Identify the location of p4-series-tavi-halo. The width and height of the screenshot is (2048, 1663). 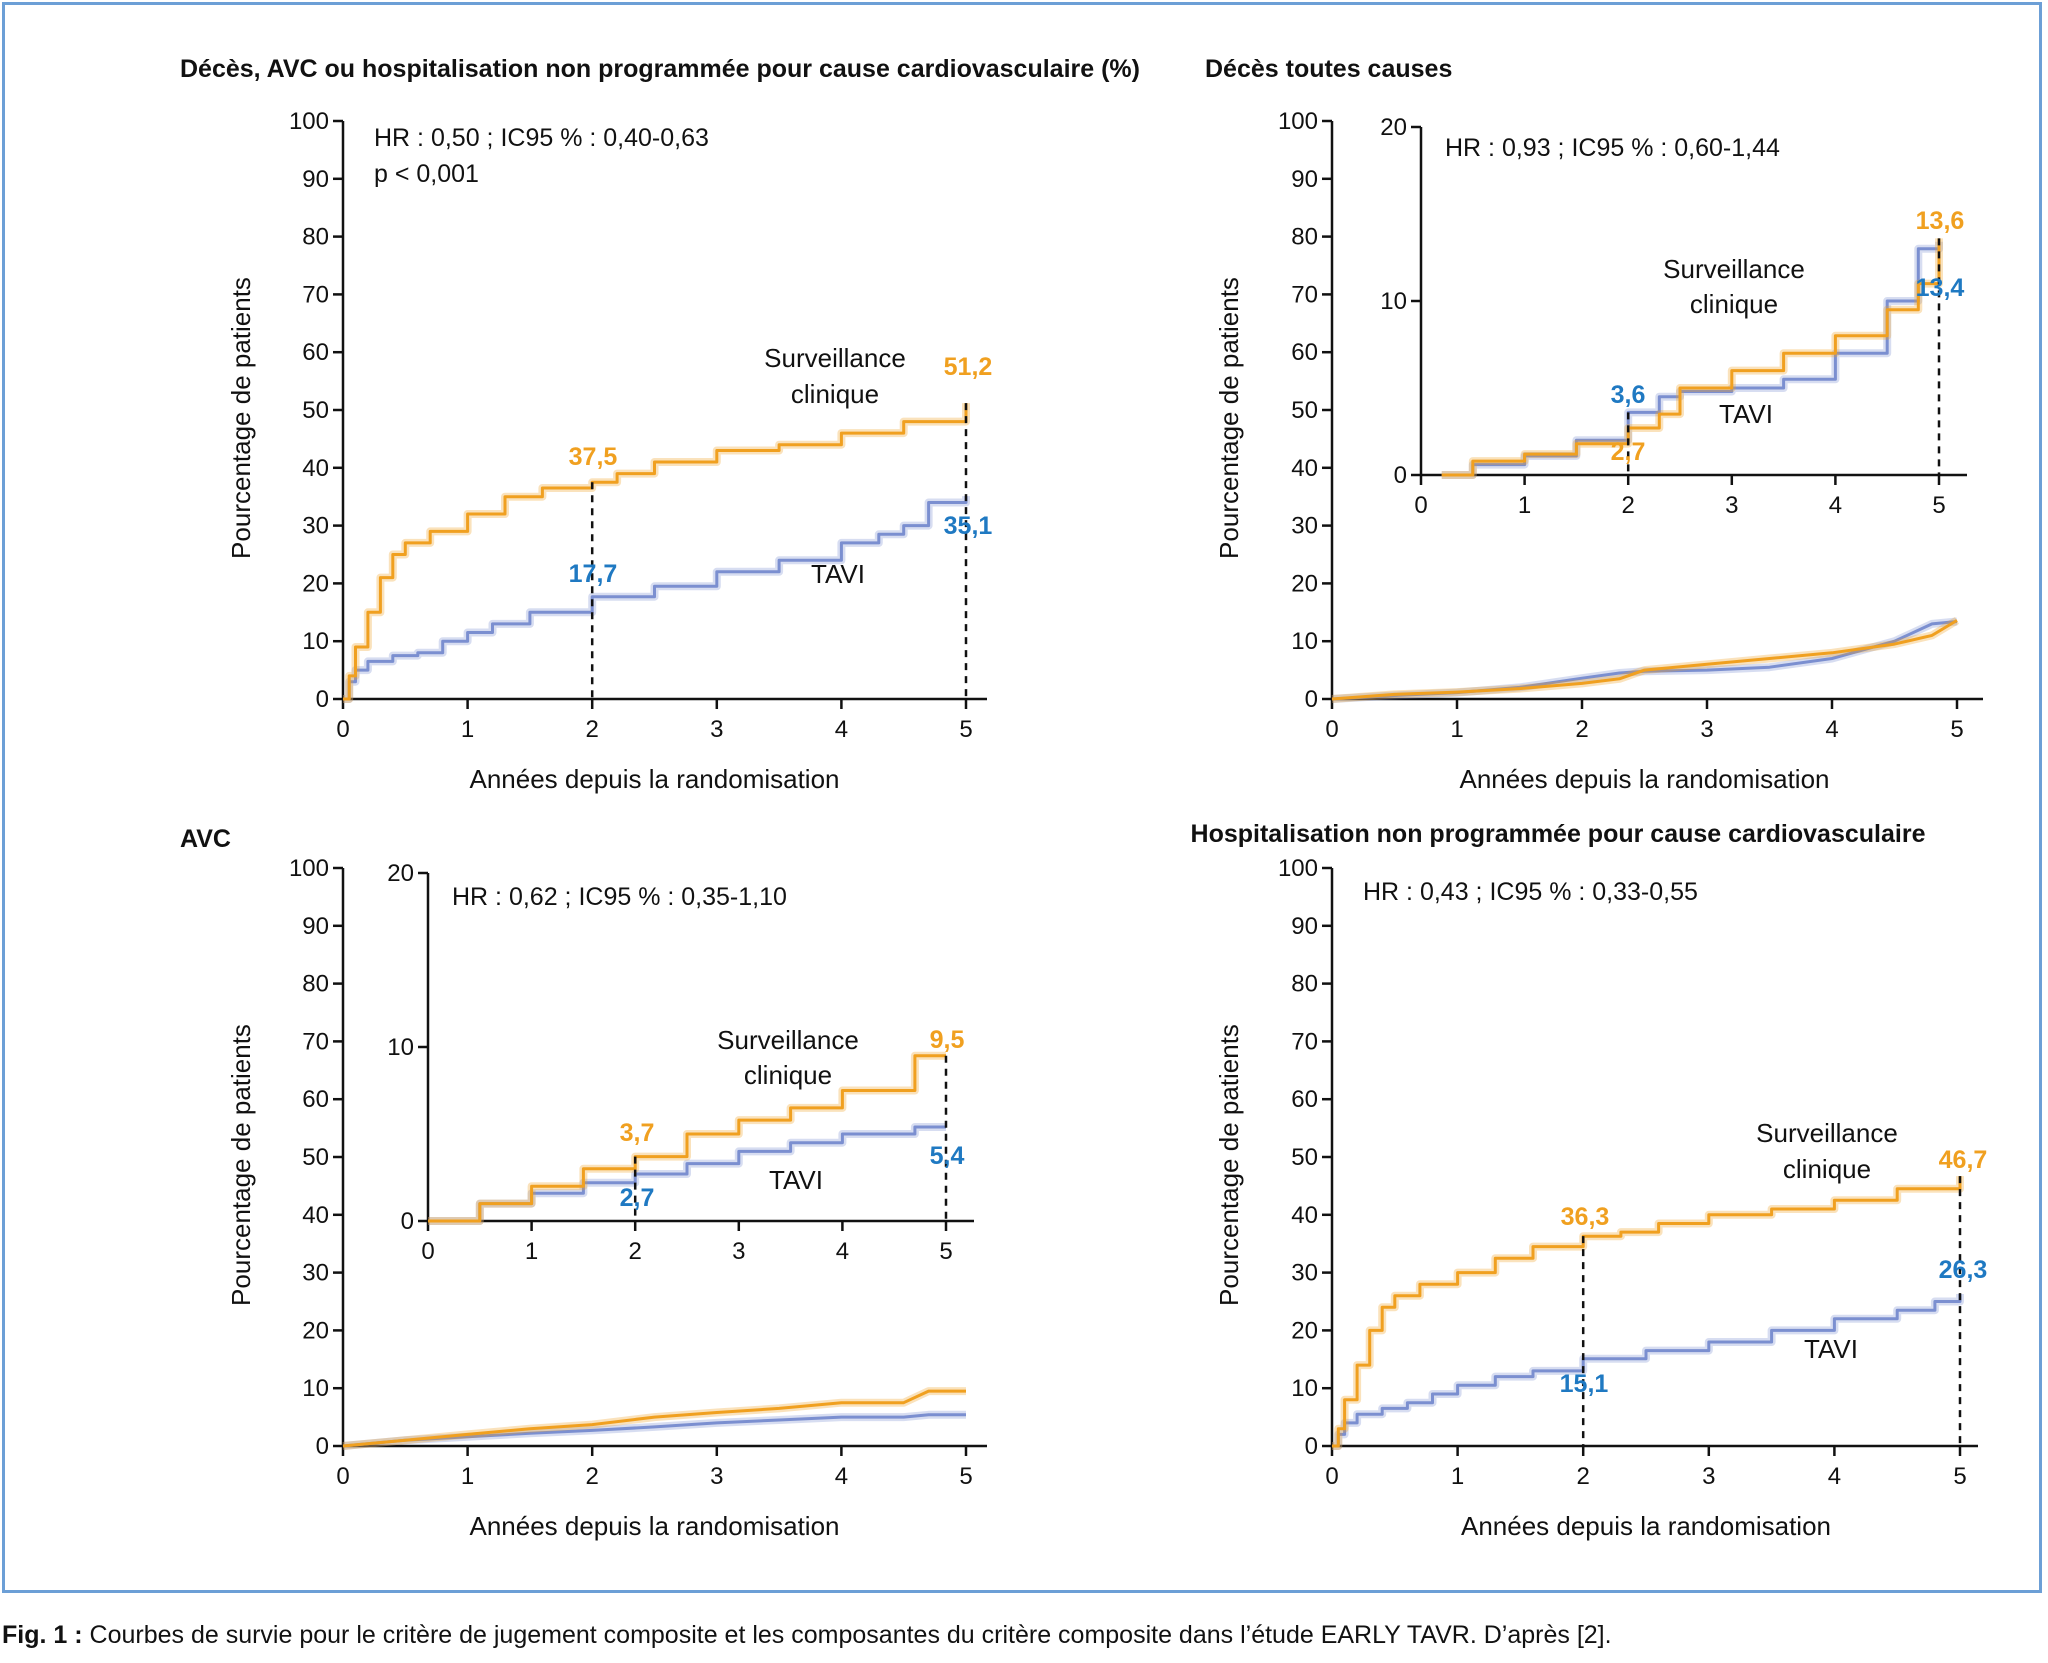
(1648, 1372).